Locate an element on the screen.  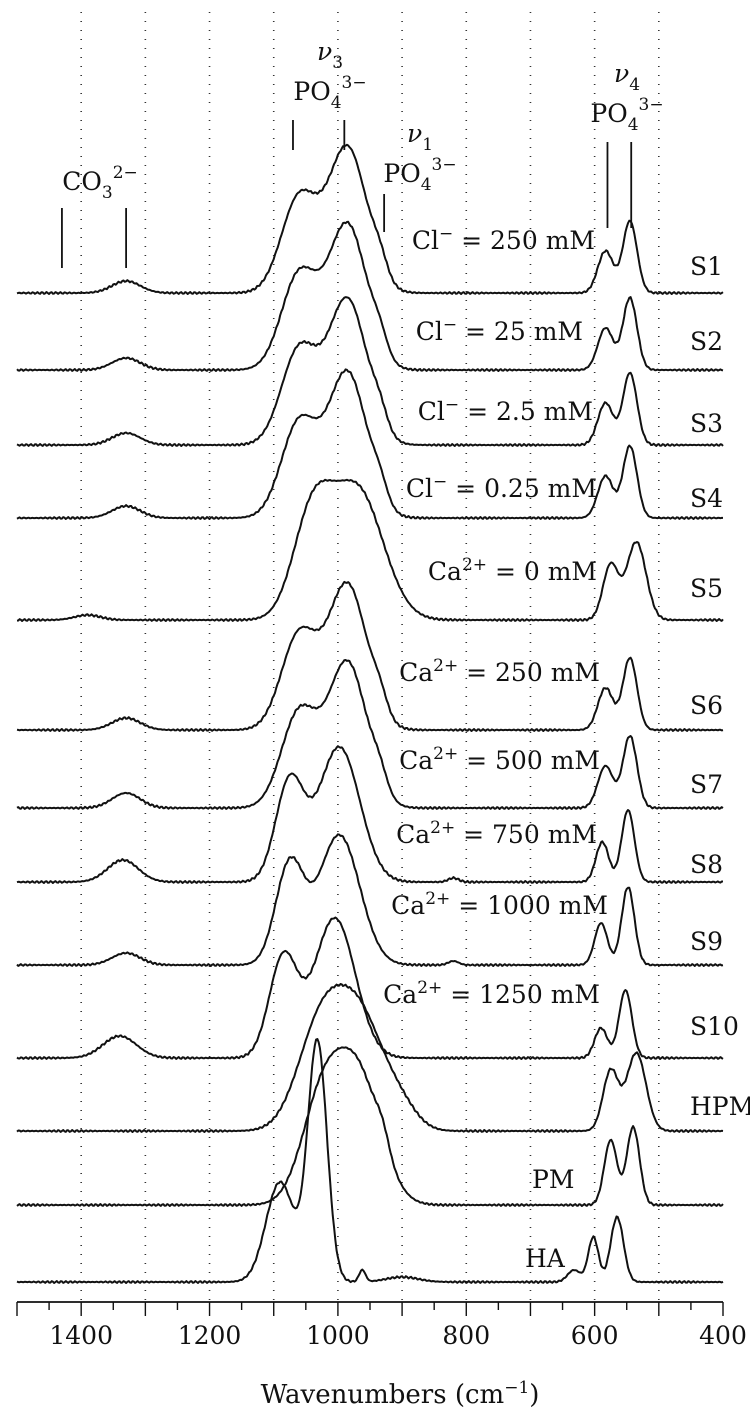
condition-label-s1: Cl− = 250 mM is located at coordinates (503, 239).